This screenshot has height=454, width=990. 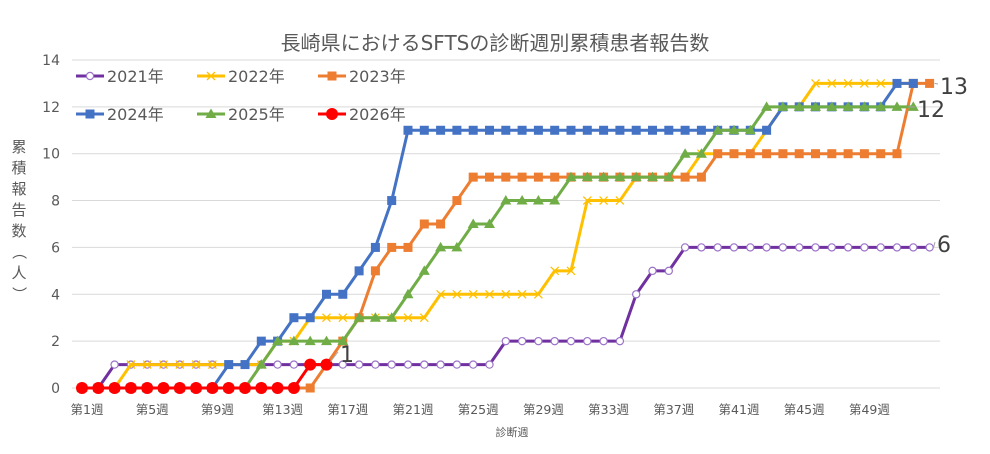 I want to click on x-tick-label: 第45週, so click(x=804, y=409).